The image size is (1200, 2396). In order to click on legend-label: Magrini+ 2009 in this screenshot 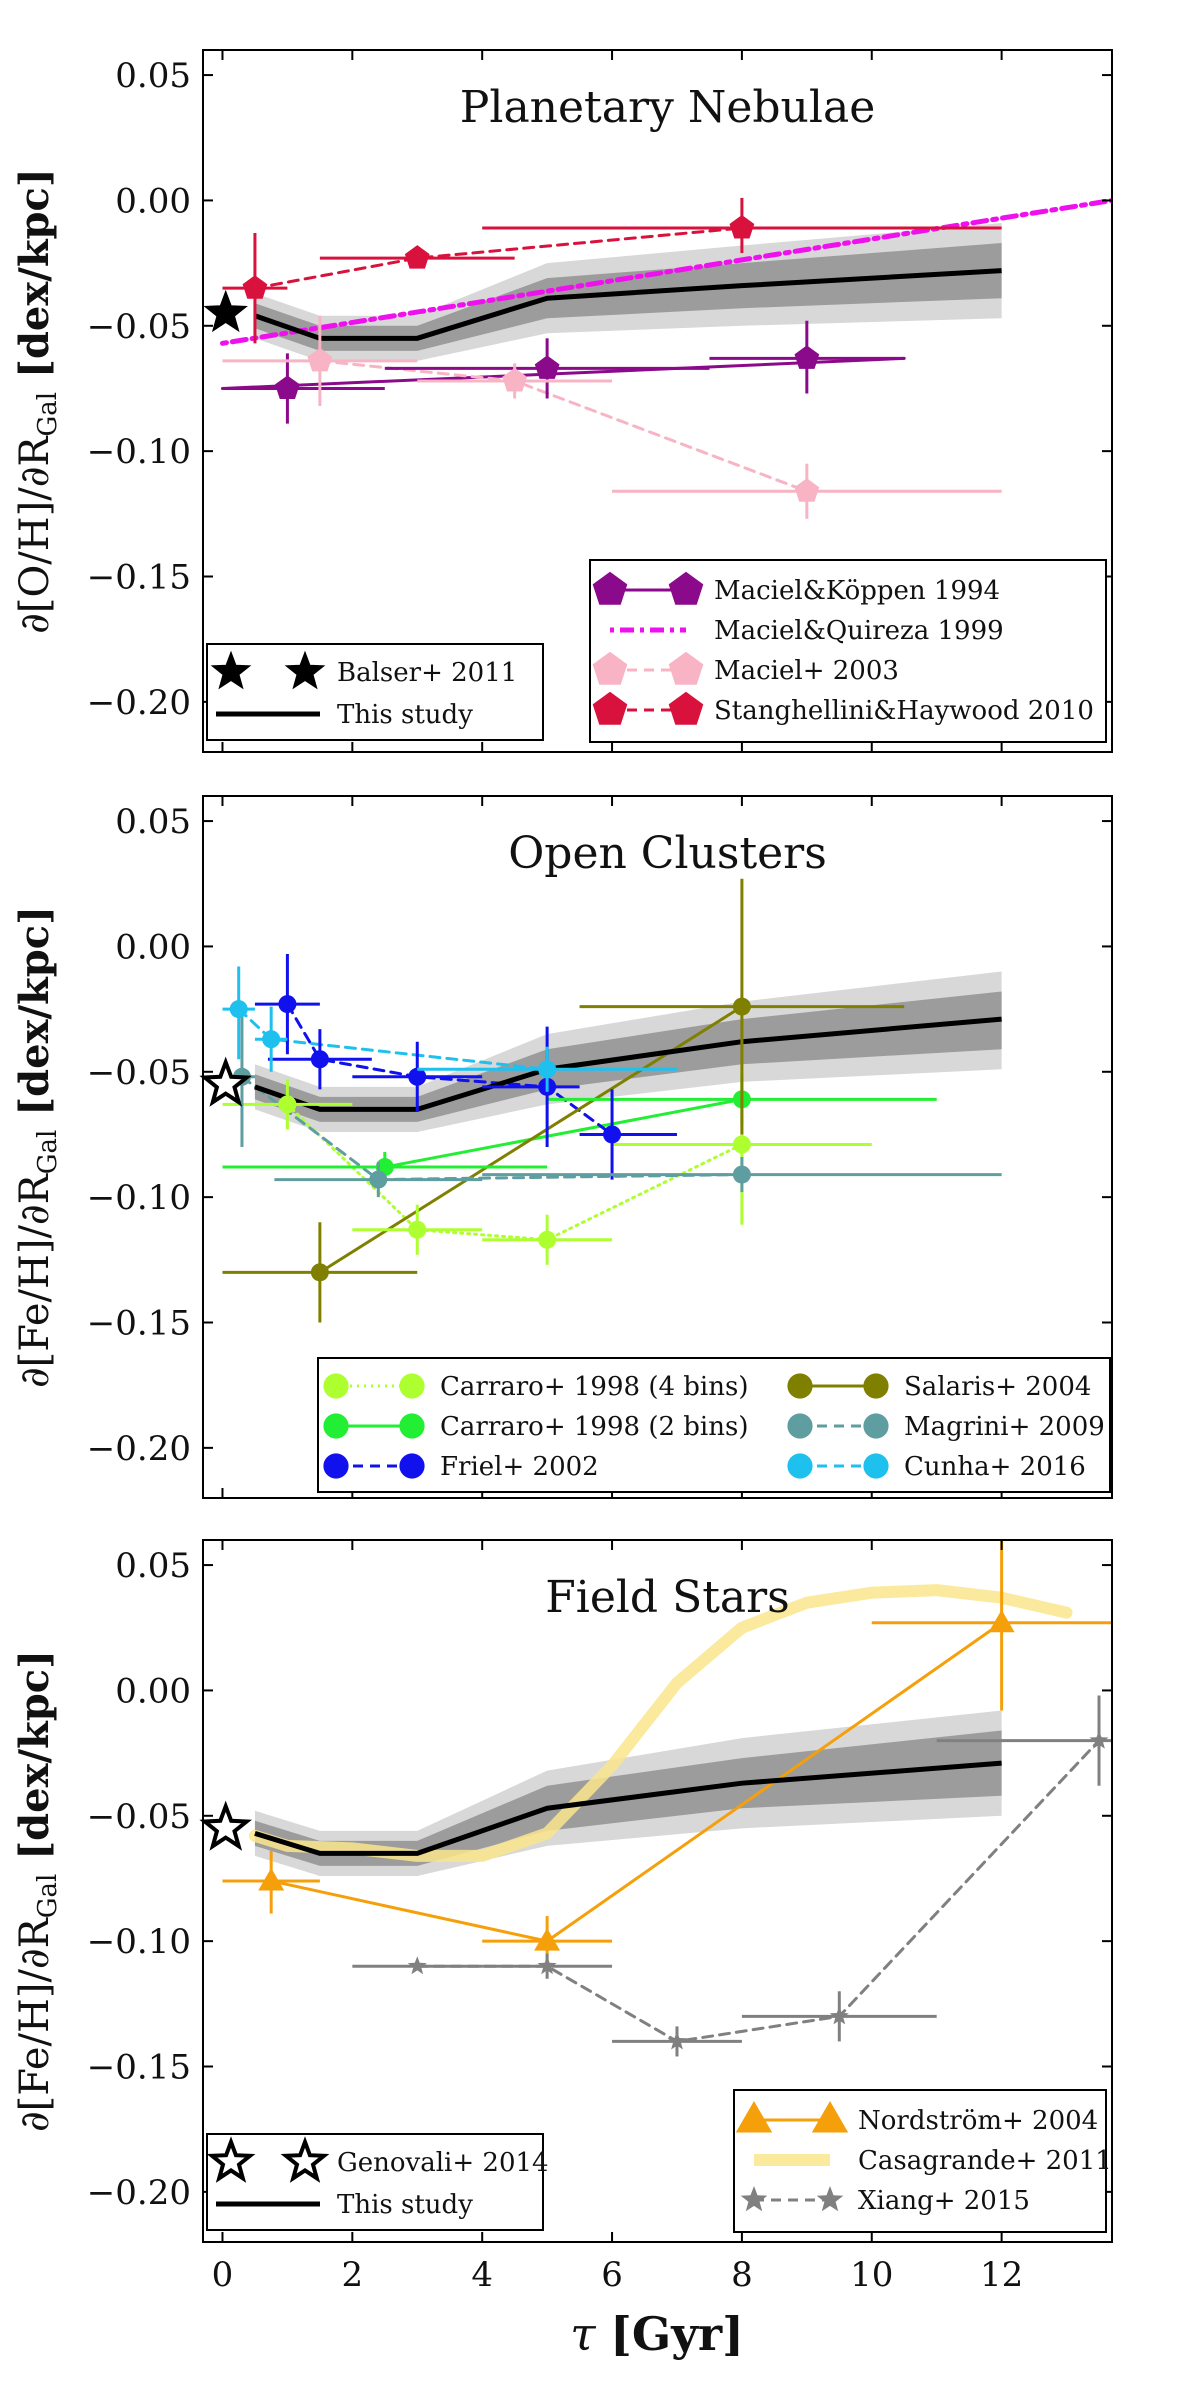, I will do `click(1004, 1427)`.